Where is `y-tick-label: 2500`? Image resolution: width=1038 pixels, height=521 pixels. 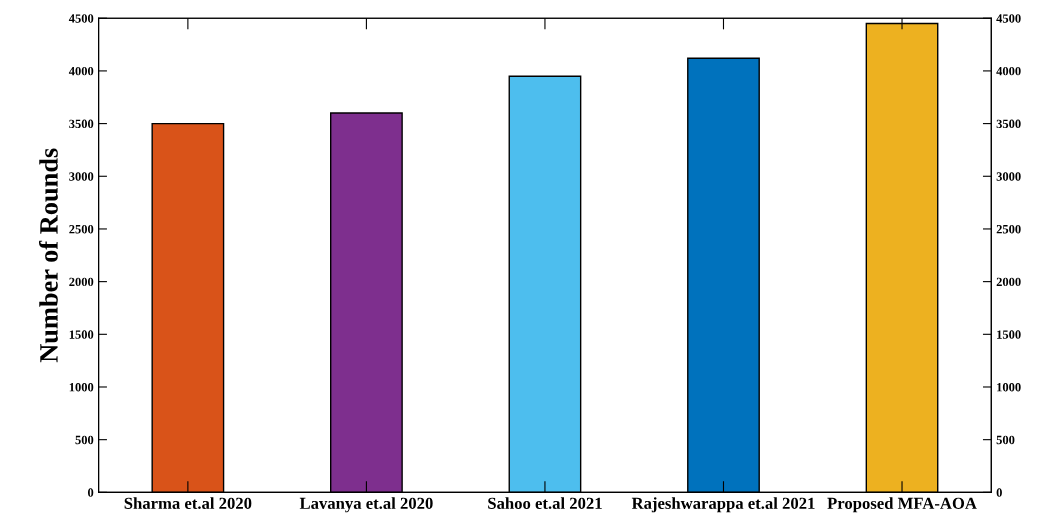
y-tick-label: 2500 is located at coordinates (81, 229).